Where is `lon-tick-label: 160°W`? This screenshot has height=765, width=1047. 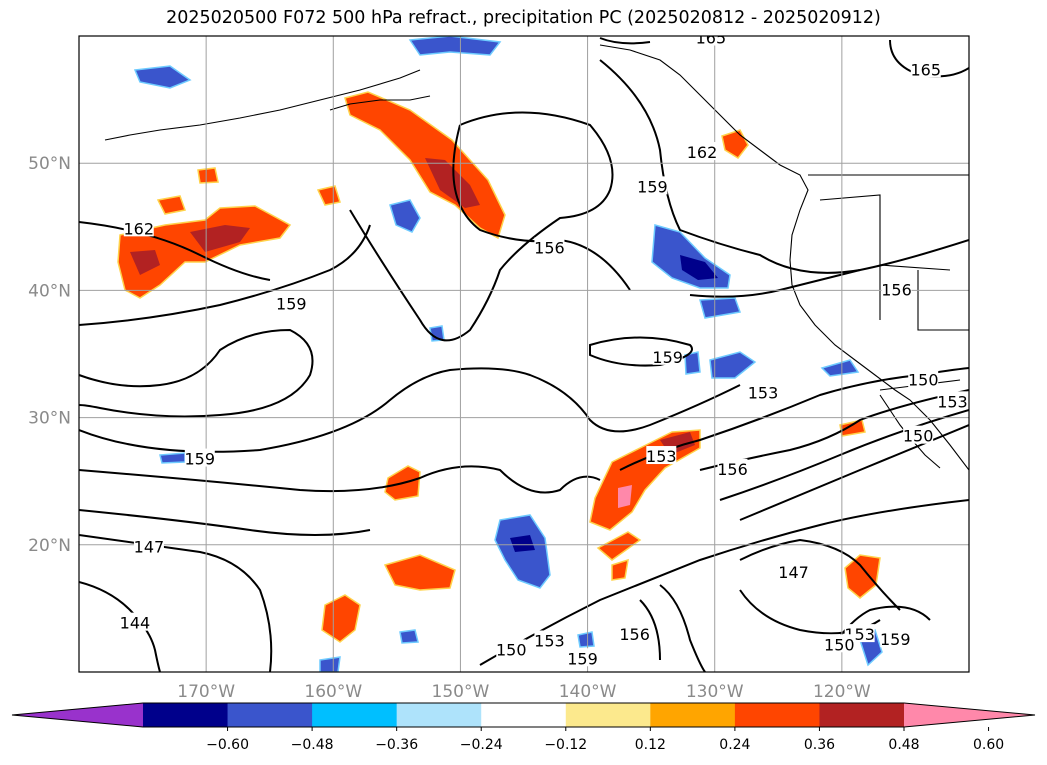 lon-tick-label: 160°W is located at coordinates (333, 692).